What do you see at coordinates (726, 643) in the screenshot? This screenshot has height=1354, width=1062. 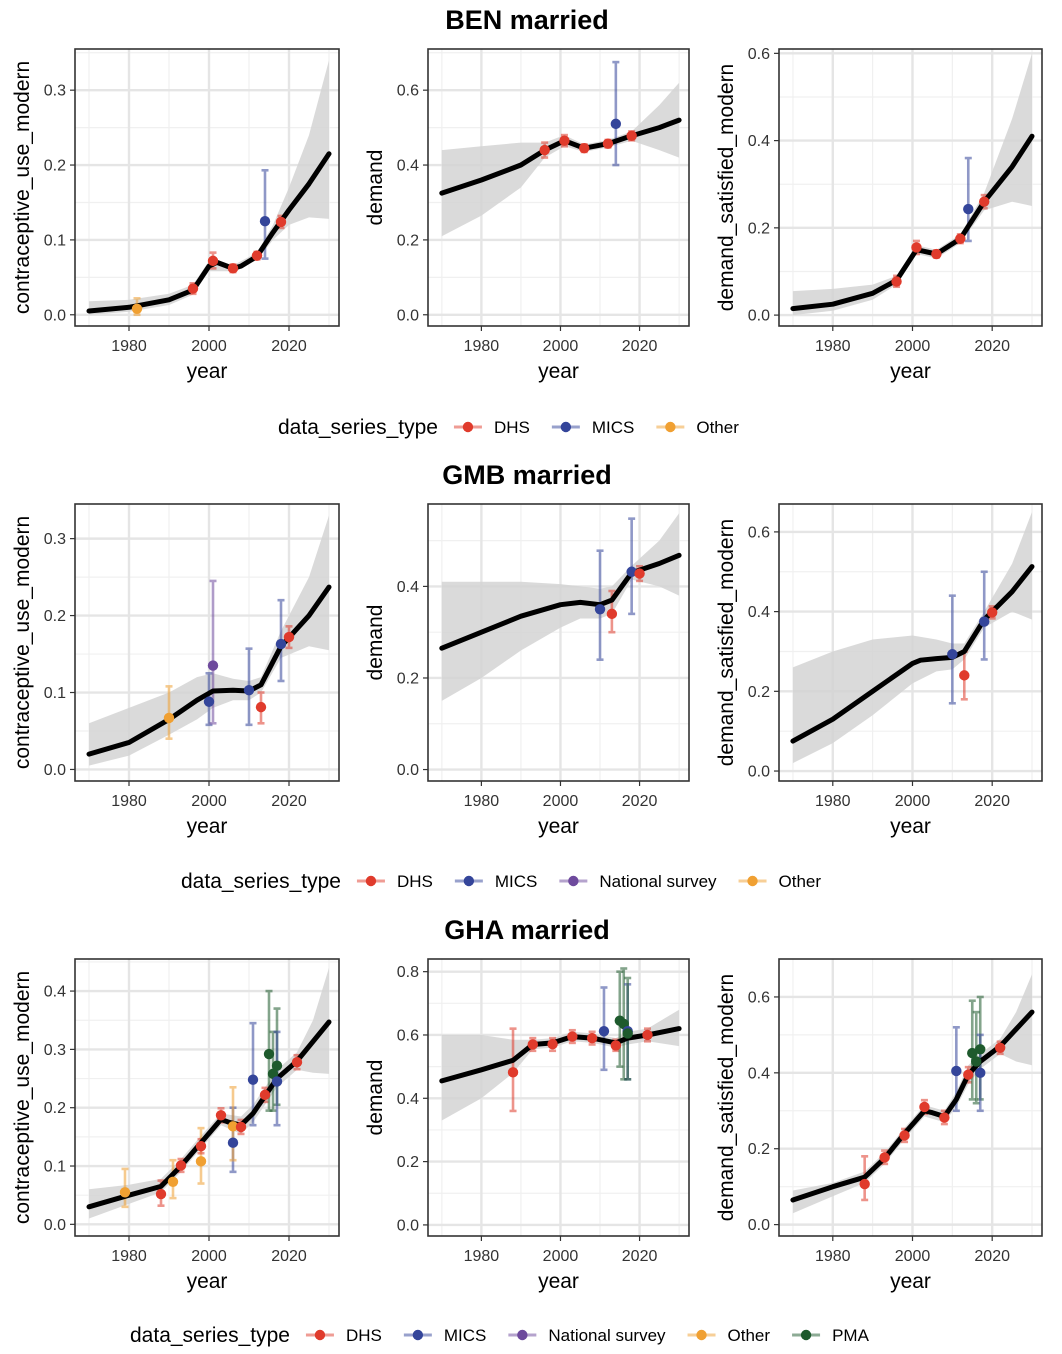 I see `y-axis-label: demand_satisfied_modern` at bounding box center [726, 643].